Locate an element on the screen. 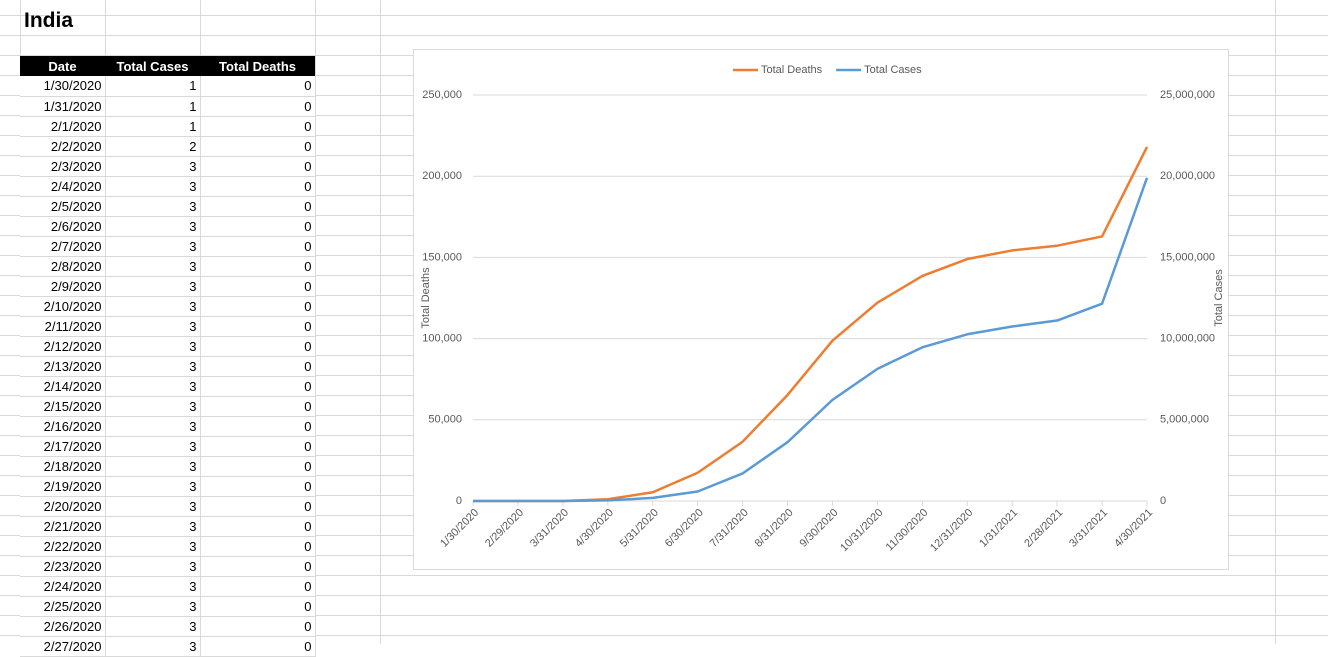 Image resolution: width=1328 pixels, height=657 pixels. table-row: 2/27/2020 3 0 is located at coordinates (168, 646).